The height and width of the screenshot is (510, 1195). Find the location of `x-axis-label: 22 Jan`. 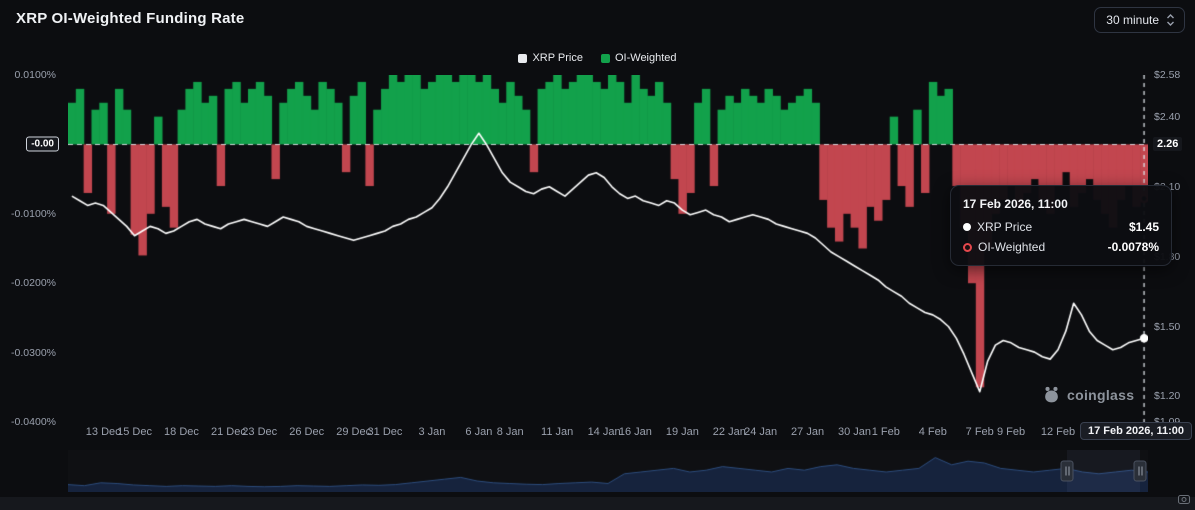

x-axis-label: 22 Jan is located at coordinates (729, 432).